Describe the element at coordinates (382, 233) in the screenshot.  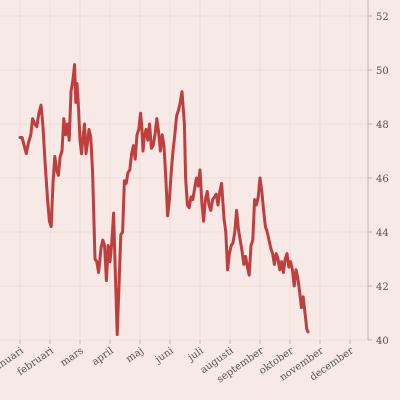
I see `y-tick-label: 44` at that location.